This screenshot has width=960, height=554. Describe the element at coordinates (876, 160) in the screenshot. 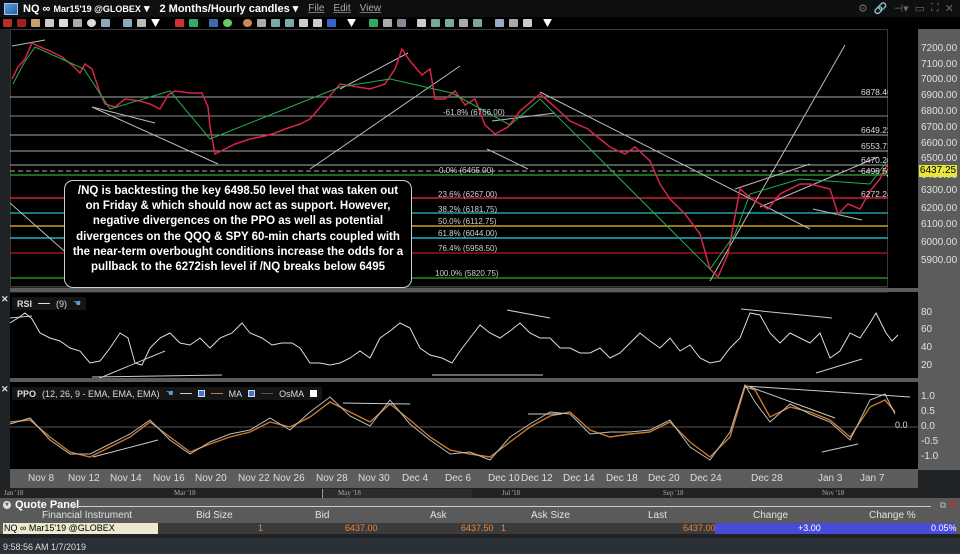

I see `level-6470: 6470.26` at that location.